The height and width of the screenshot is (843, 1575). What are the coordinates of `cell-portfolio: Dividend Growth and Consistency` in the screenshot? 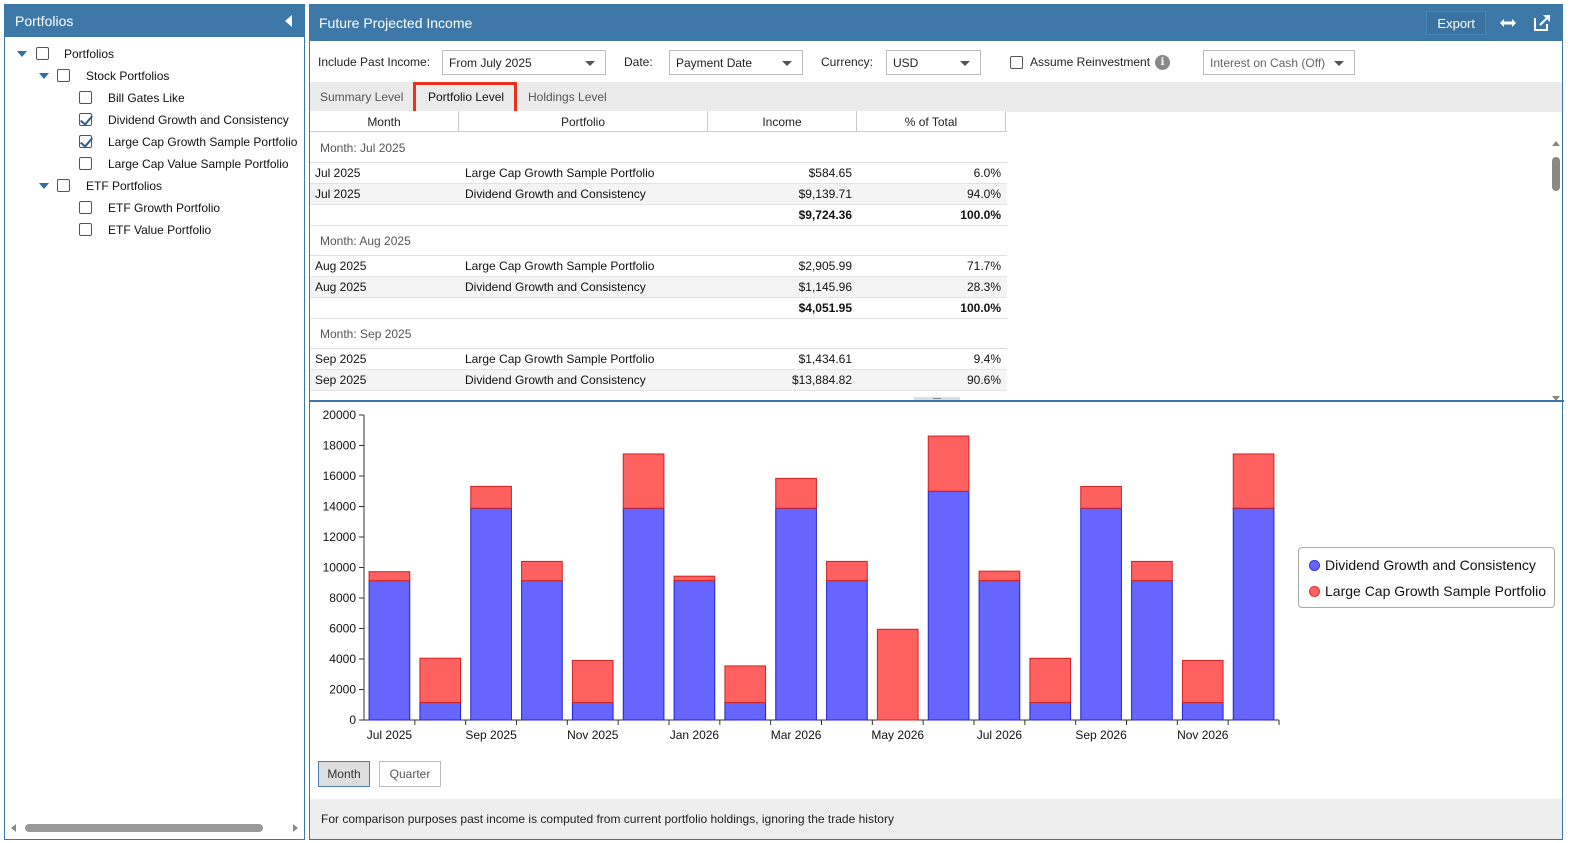 It's located at (555, 194).